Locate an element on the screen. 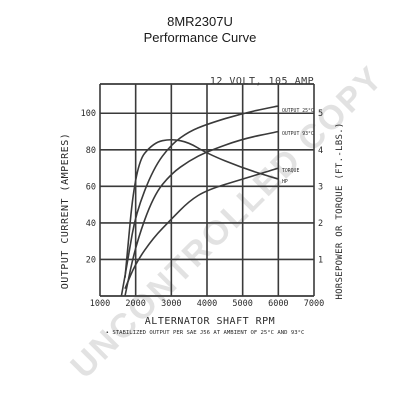 This screenshot has height=400, width=400. annotation-3: HP is located at coordinates (285, 182).